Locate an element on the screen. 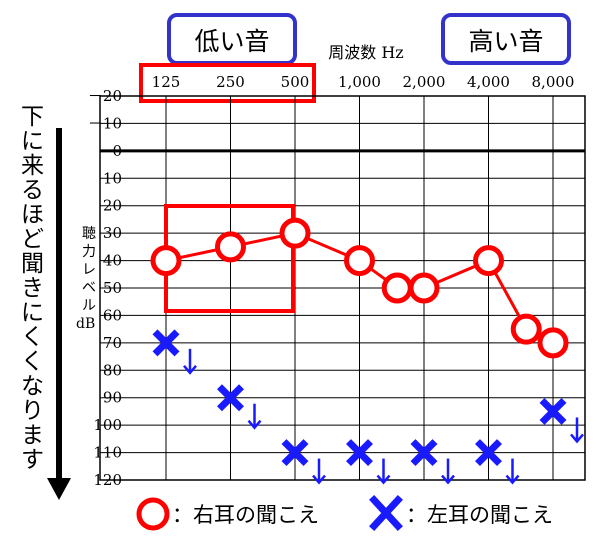 Image resolution: width=600 pixels, height=538 pixels. x-axis-title: 周波数 Hz is located at coordinates (365, 52).